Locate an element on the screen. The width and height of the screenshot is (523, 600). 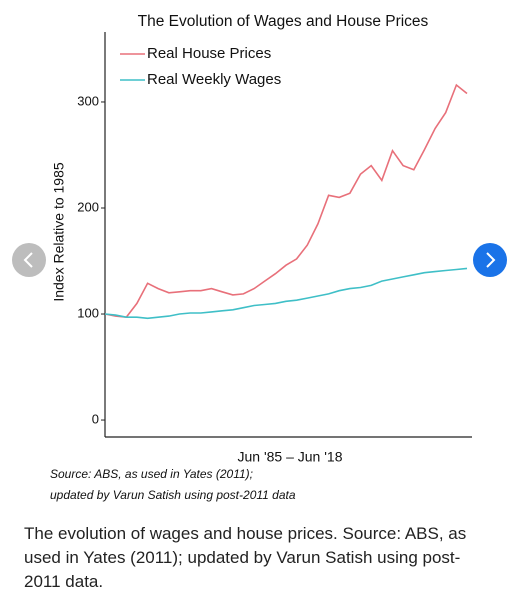
legend-label: Real House Prices is located at coordinates (209, 53).